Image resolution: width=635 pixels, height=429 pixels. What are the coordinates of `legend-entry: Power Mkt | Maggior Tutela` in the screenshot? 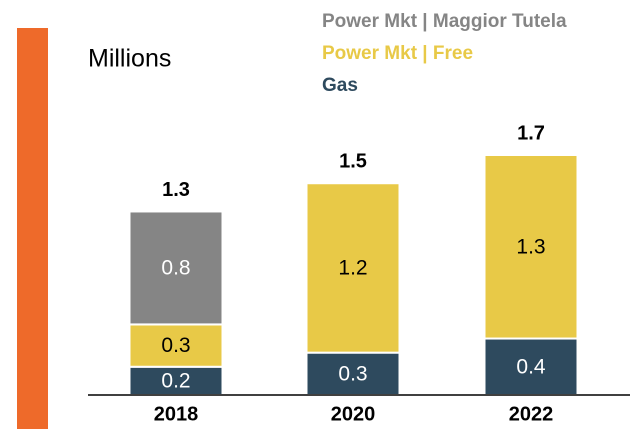 It's located at (444, 21).